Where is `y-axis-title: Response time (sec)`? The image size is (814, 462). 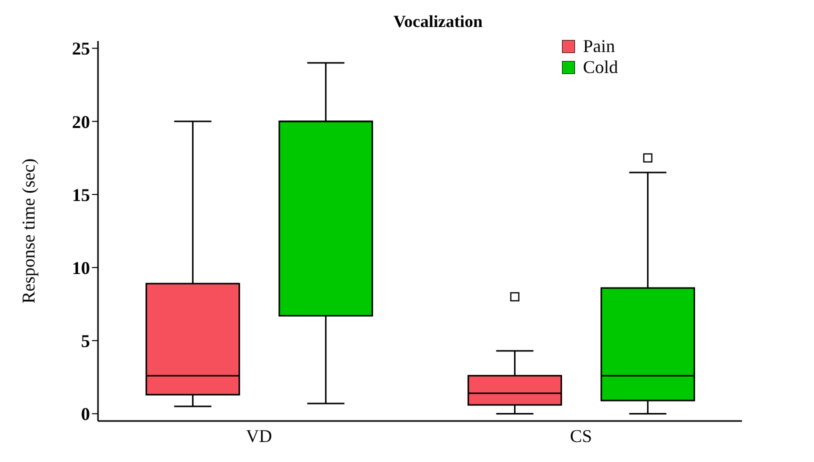
y-axis-title: Response time (sec) is located at coordinates (28, 231).